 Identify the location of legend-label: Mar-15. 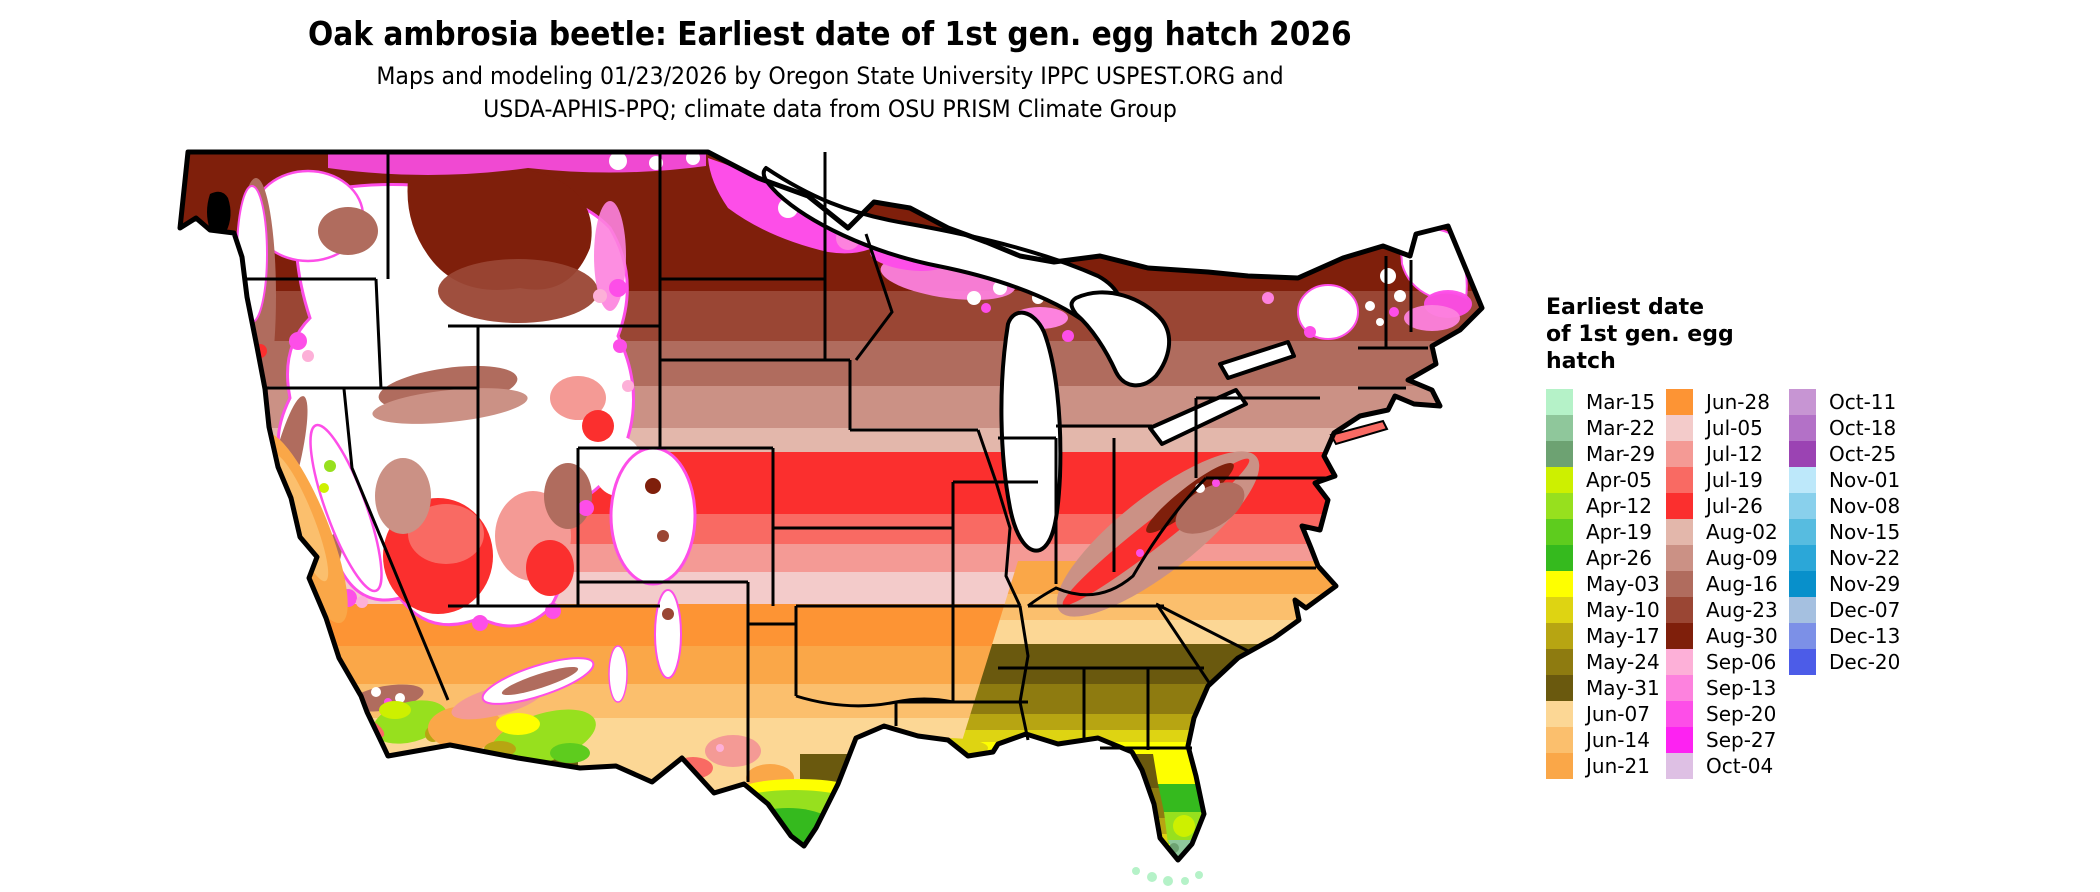
(1621, 402).